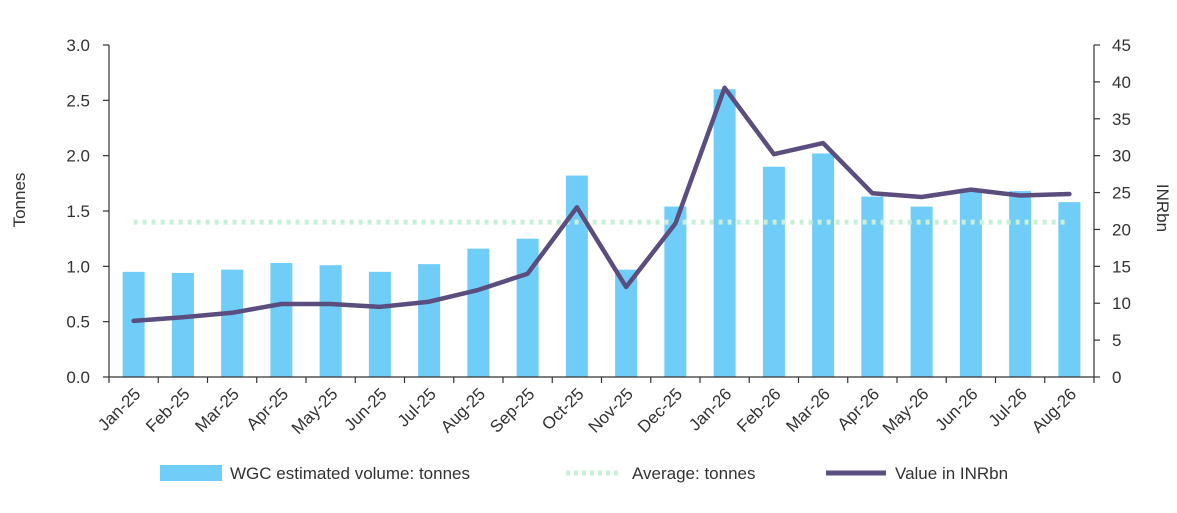 The height and width of the screenshot is (513, 1177). I want to click on x-tick-label: Jun-26, so click(957, 409).